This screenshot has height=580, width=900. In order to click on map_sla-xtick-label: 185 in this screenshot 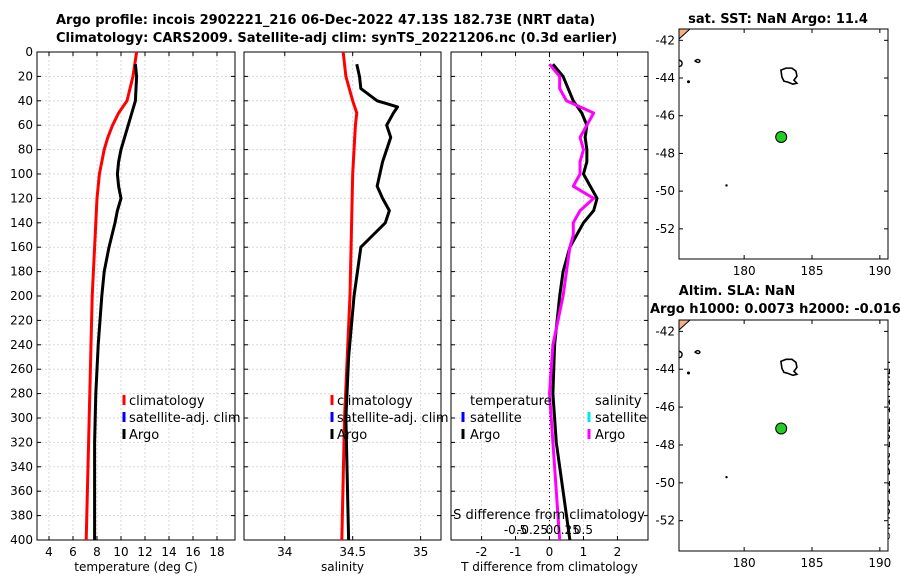, I will do `click(812, 563)`.